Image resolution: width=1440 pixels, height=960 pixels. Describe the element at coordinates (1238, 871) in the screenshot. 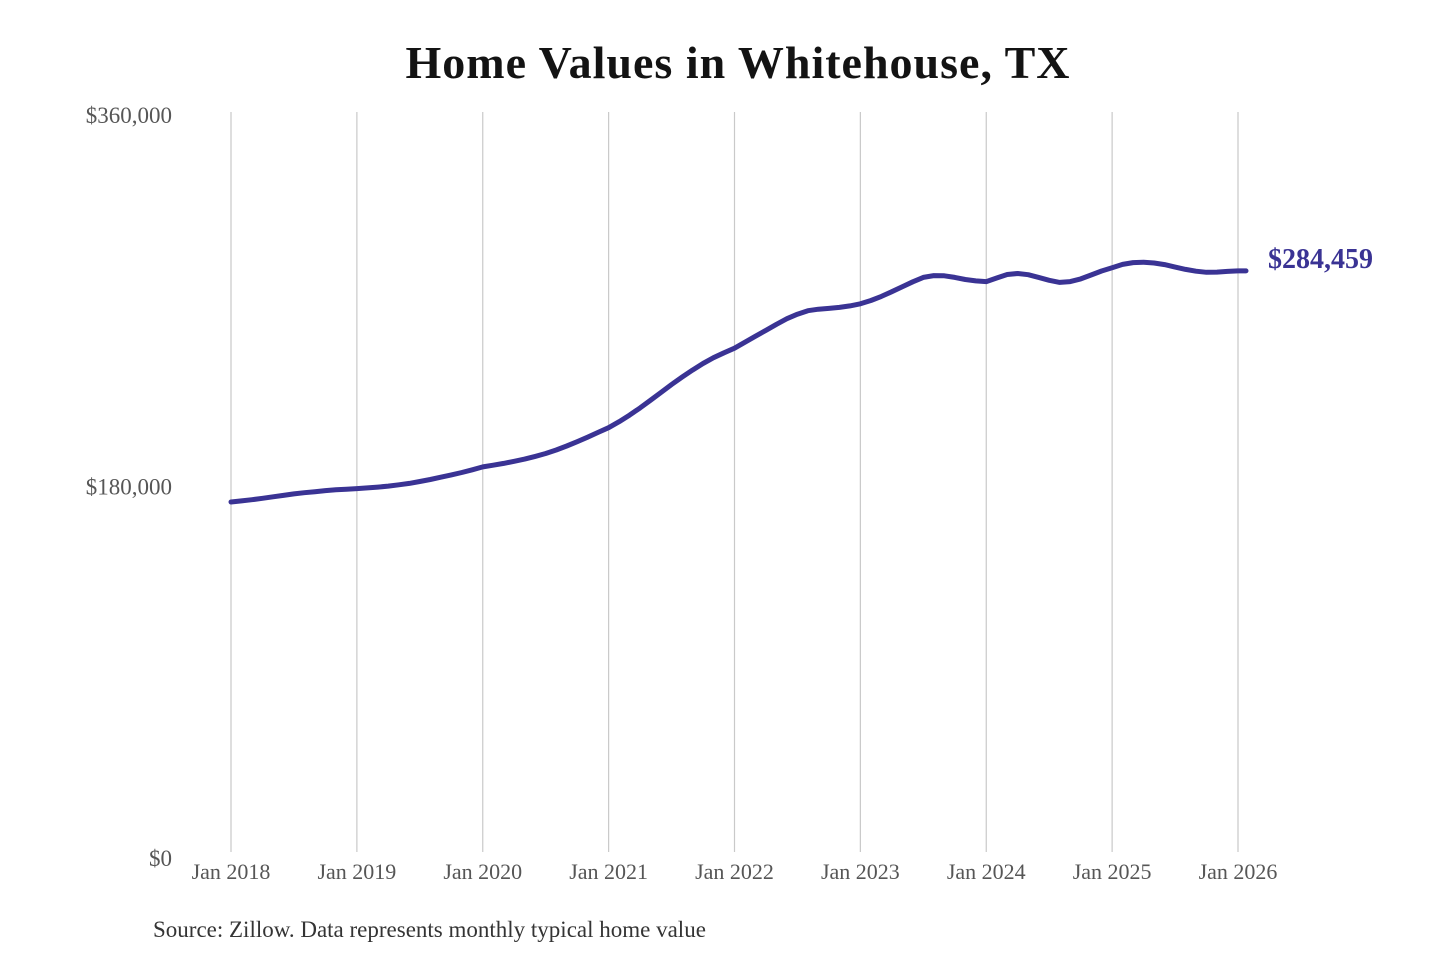

I see `x-tick-label: Jan 2026` at that location.